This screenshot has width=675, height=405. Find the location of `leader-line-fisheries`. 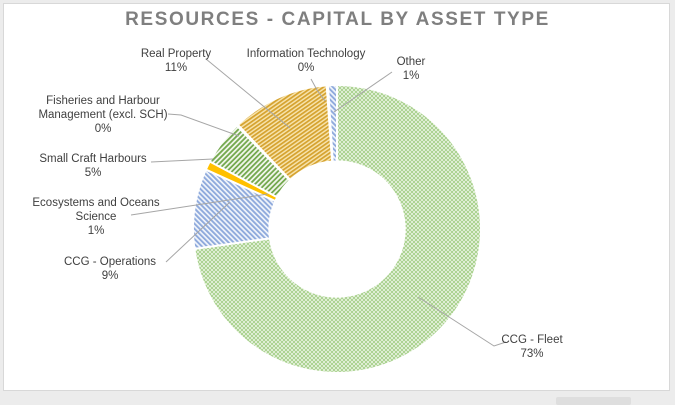

leader-line-fisheries is located at coordinates (203, 125).